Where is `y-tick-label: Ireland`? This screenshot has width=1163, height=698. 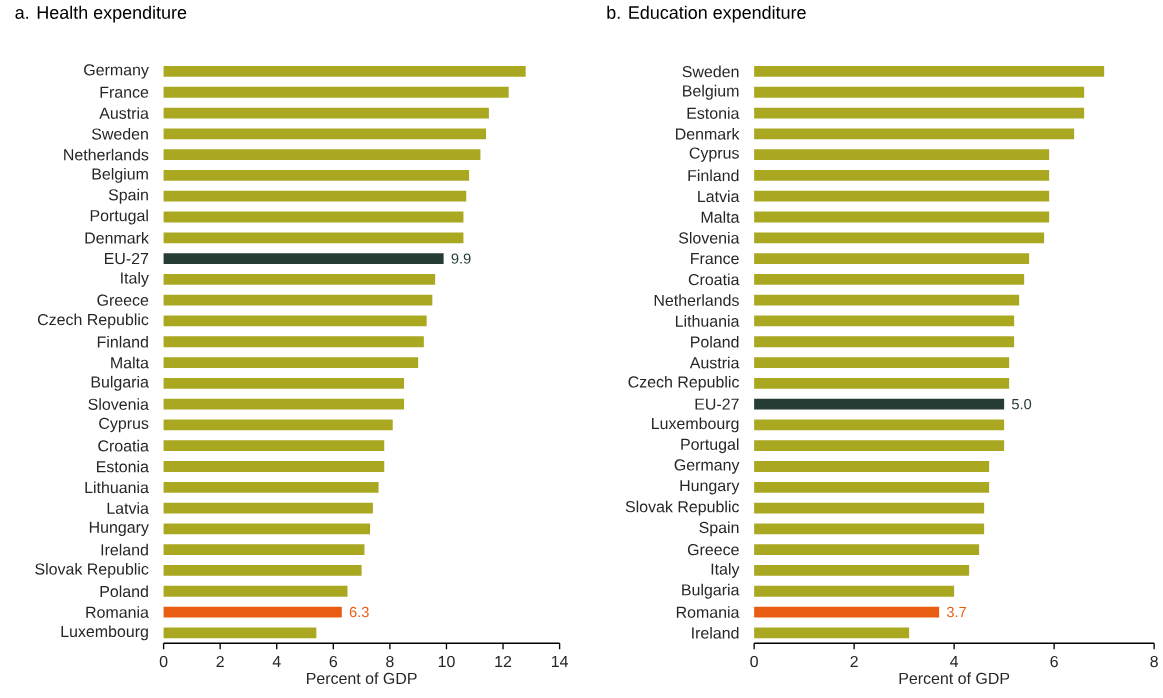
y-tick-label: Ireland is located at coordinates (124, 549).